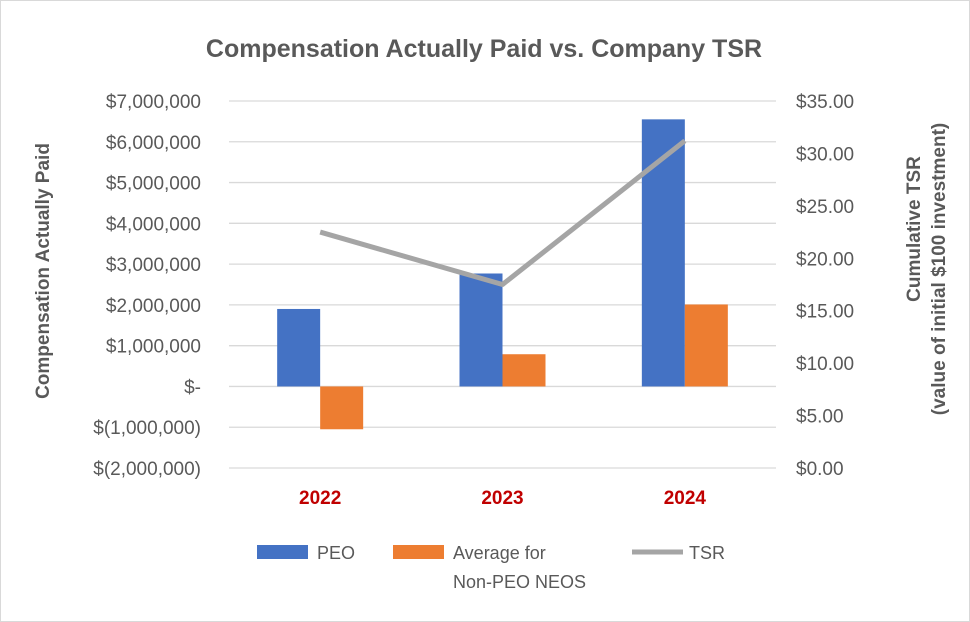 Image resolution: width=970 pixels, height=622 pixels. What do you see at coordinates (820, 417) in the screenshot?
I see `right-tick-label: $5.00` at bounding box center [820, 417].